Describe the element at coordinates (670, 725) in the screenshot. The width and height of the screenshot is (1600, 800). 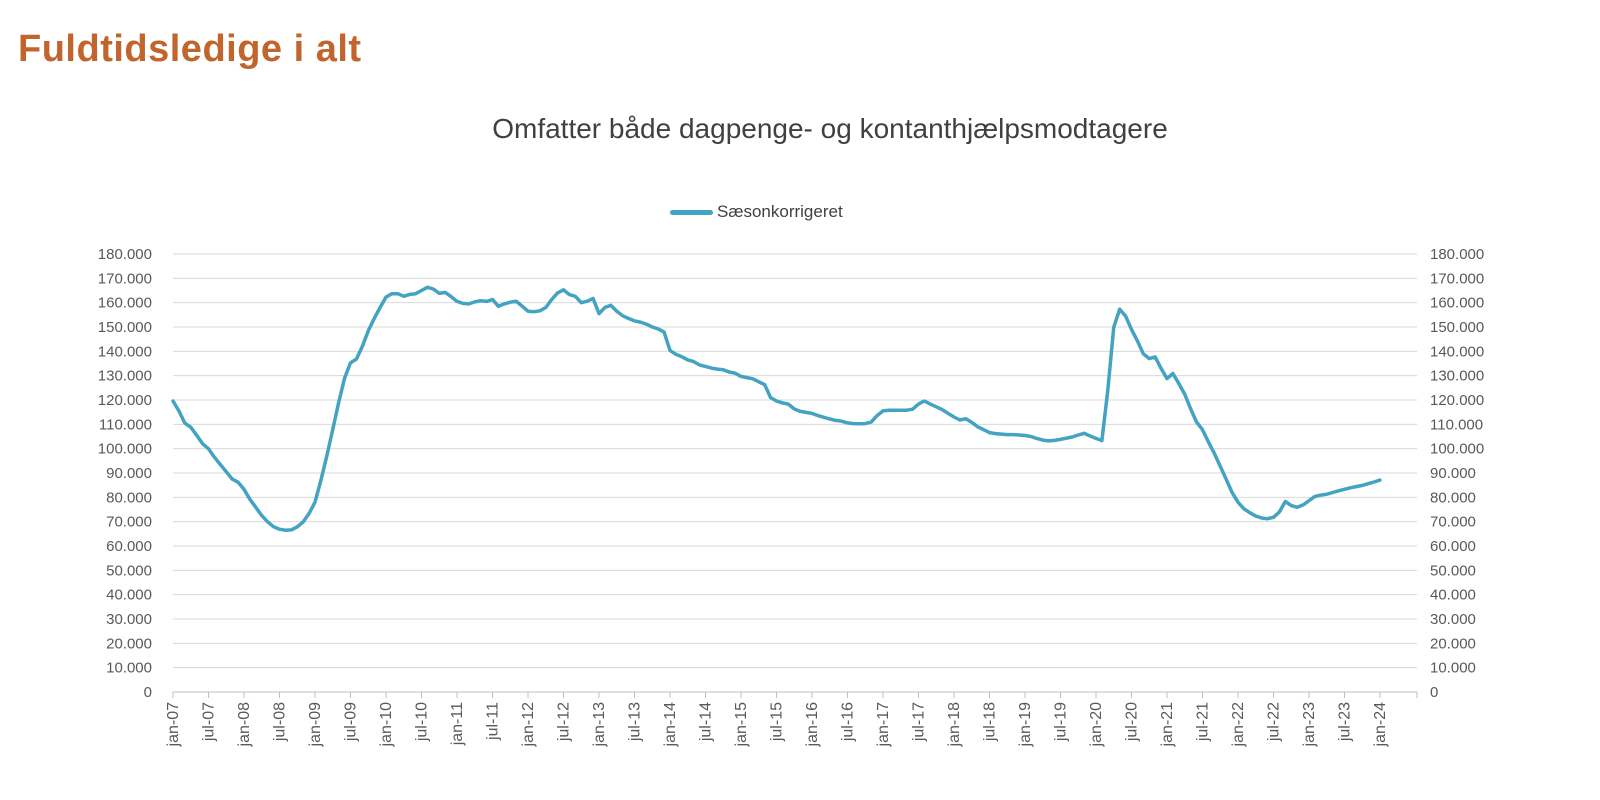
I see `x-axis-label: jan-14` at that location.